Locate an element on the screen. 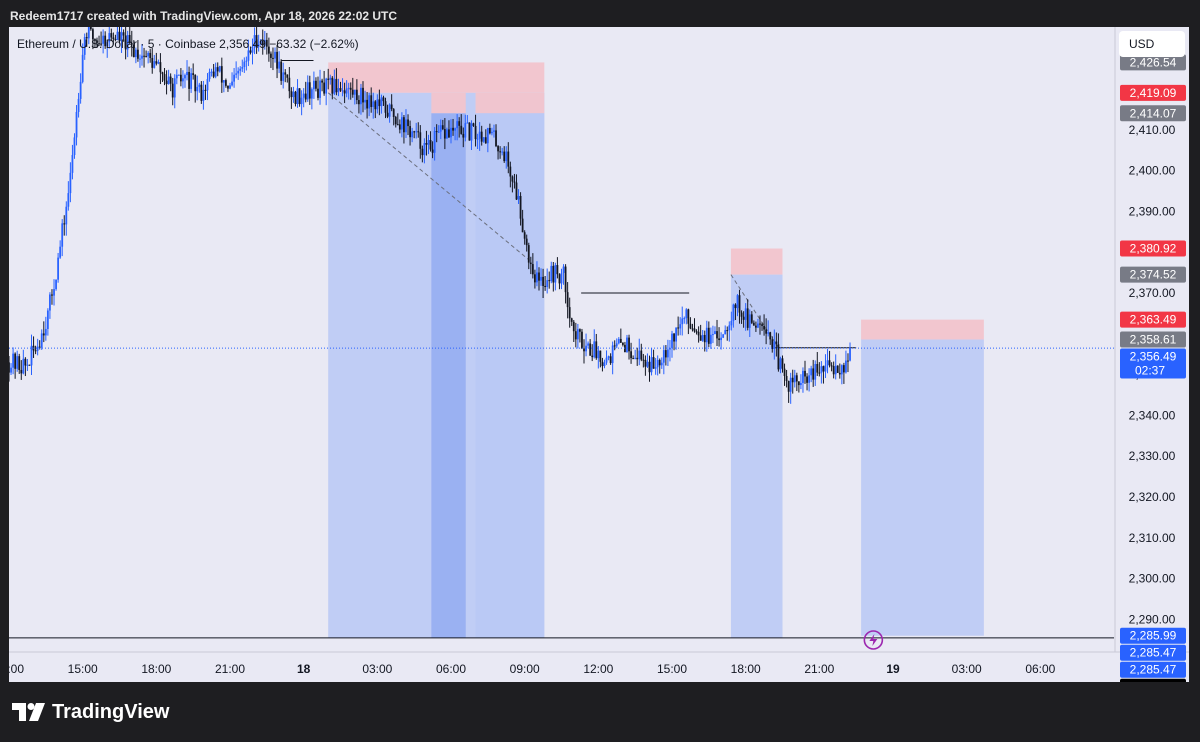 Image resolution: width=1200 pixels, height=742 pixels. currency-button: USD is located at coordinates (1152, 44).